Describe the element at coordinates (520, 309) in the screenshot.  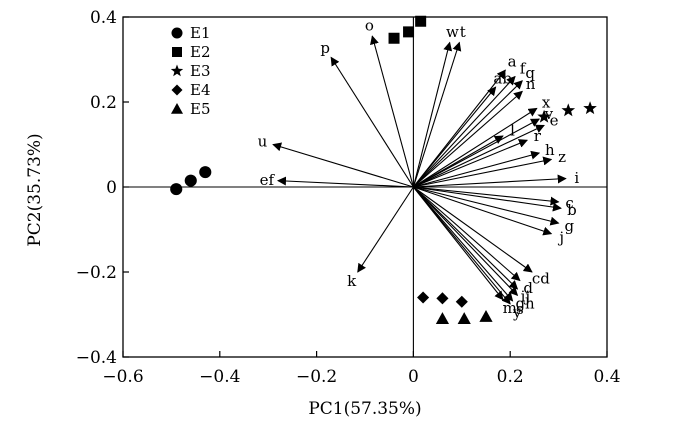
I see `vector-label-s: s` at that location.